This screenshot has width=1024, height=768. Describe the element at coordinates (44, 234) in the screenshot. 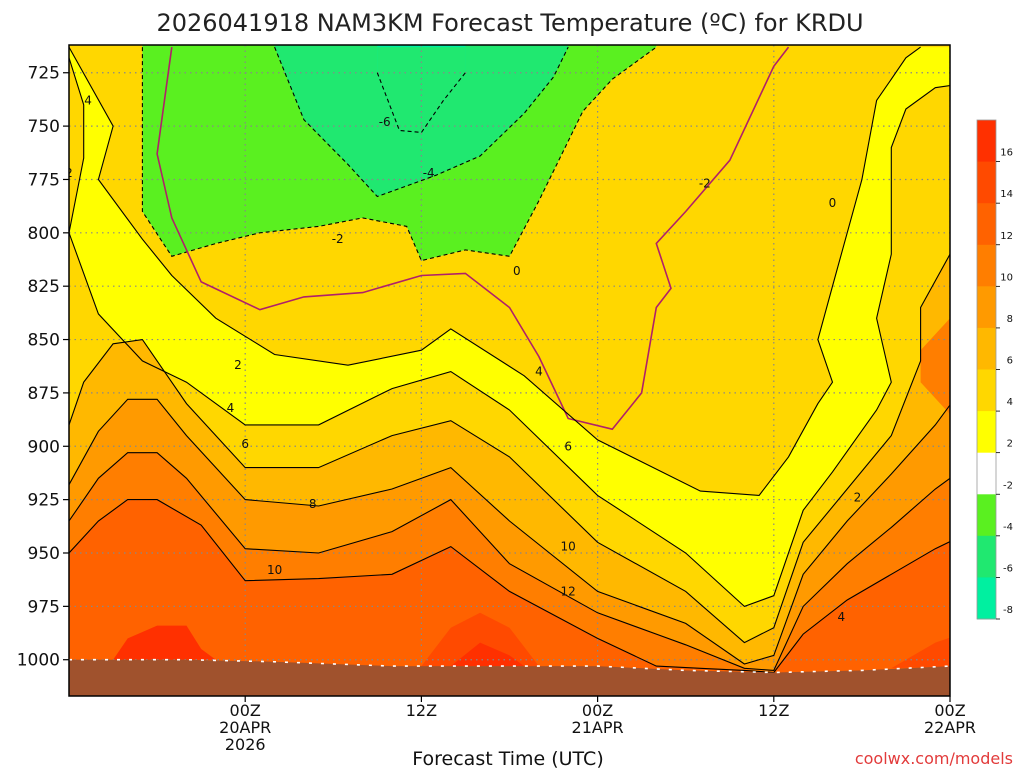

I see `y-tick-label: 800` at that location.